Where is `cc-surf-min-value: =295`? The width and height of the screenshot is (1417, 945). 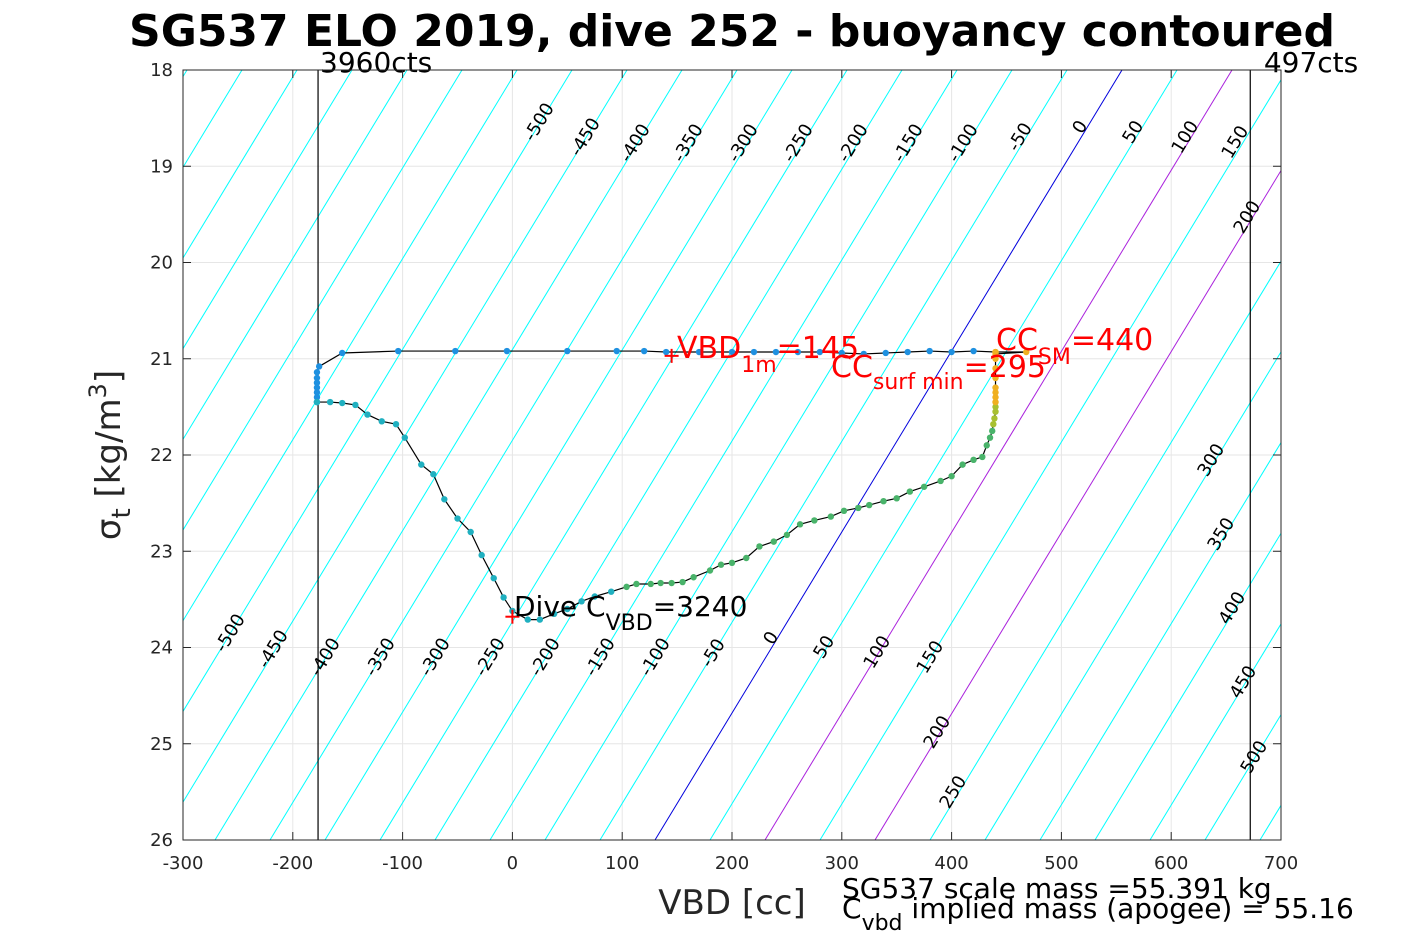
cc-surf-min-value: =295 is located at coordinates (1005, 367).